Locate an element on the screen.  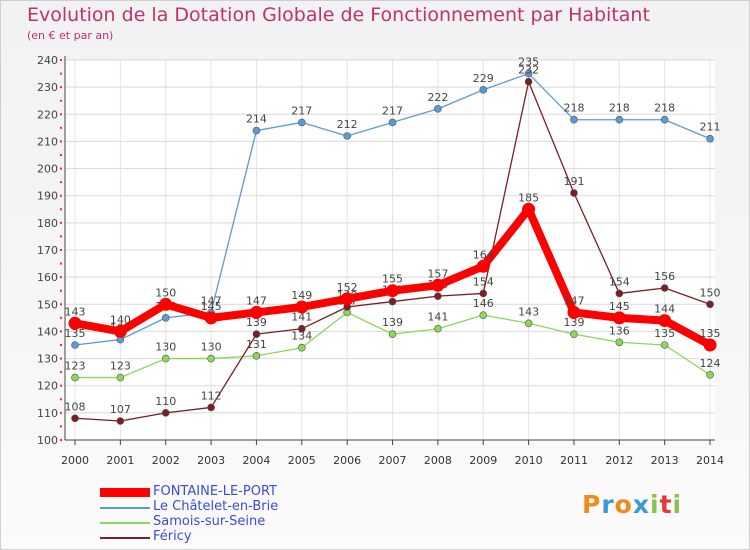
series-3-label-2001: 140 is located at coordinates (120, 319).